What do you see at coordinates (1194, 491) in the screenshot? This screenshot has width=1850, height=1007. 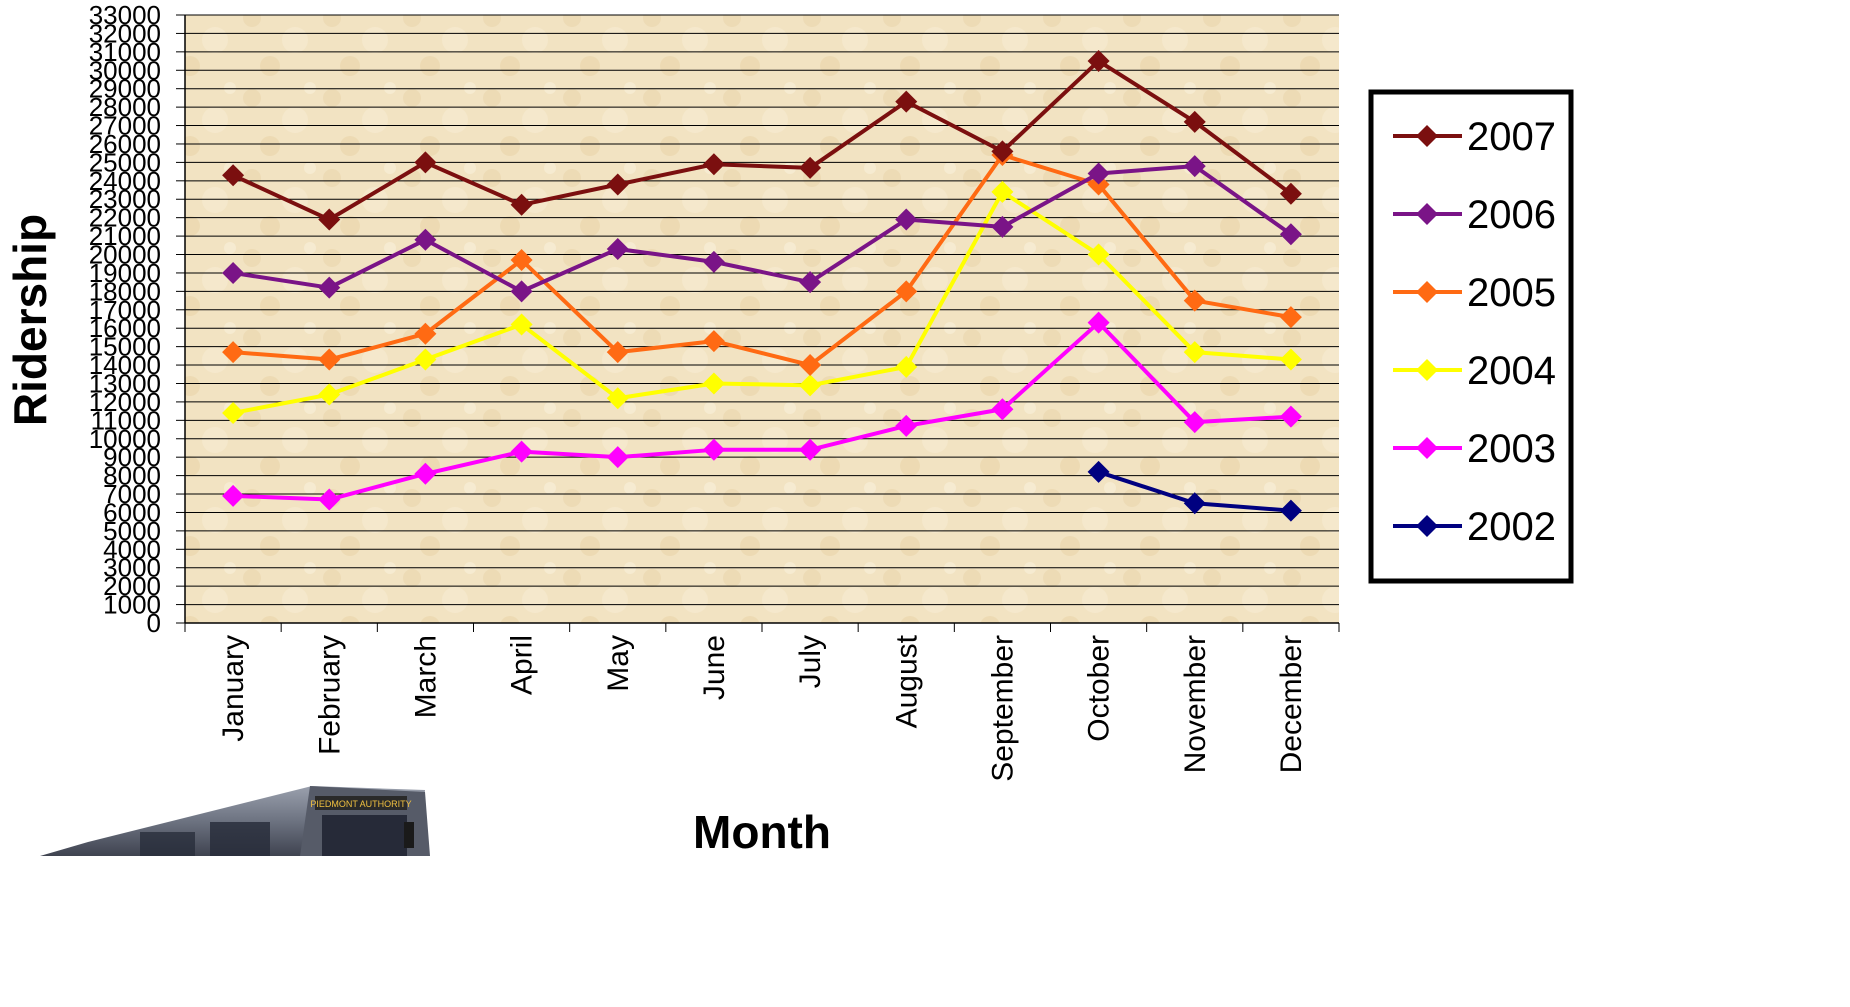 I see `series-2002` at bounding box center [1194, 491].